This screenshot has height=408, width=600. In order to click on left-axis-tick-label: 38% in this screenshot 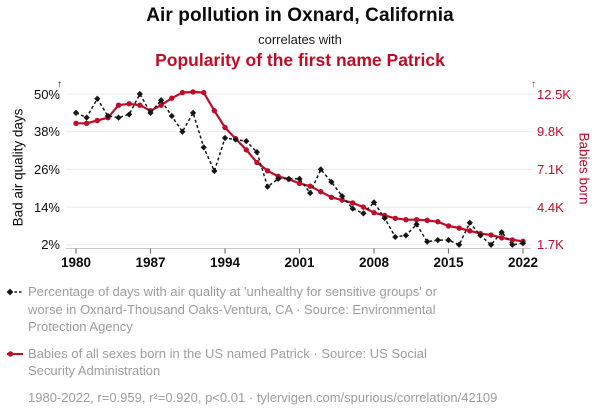, I will do `click(46, 132)`.